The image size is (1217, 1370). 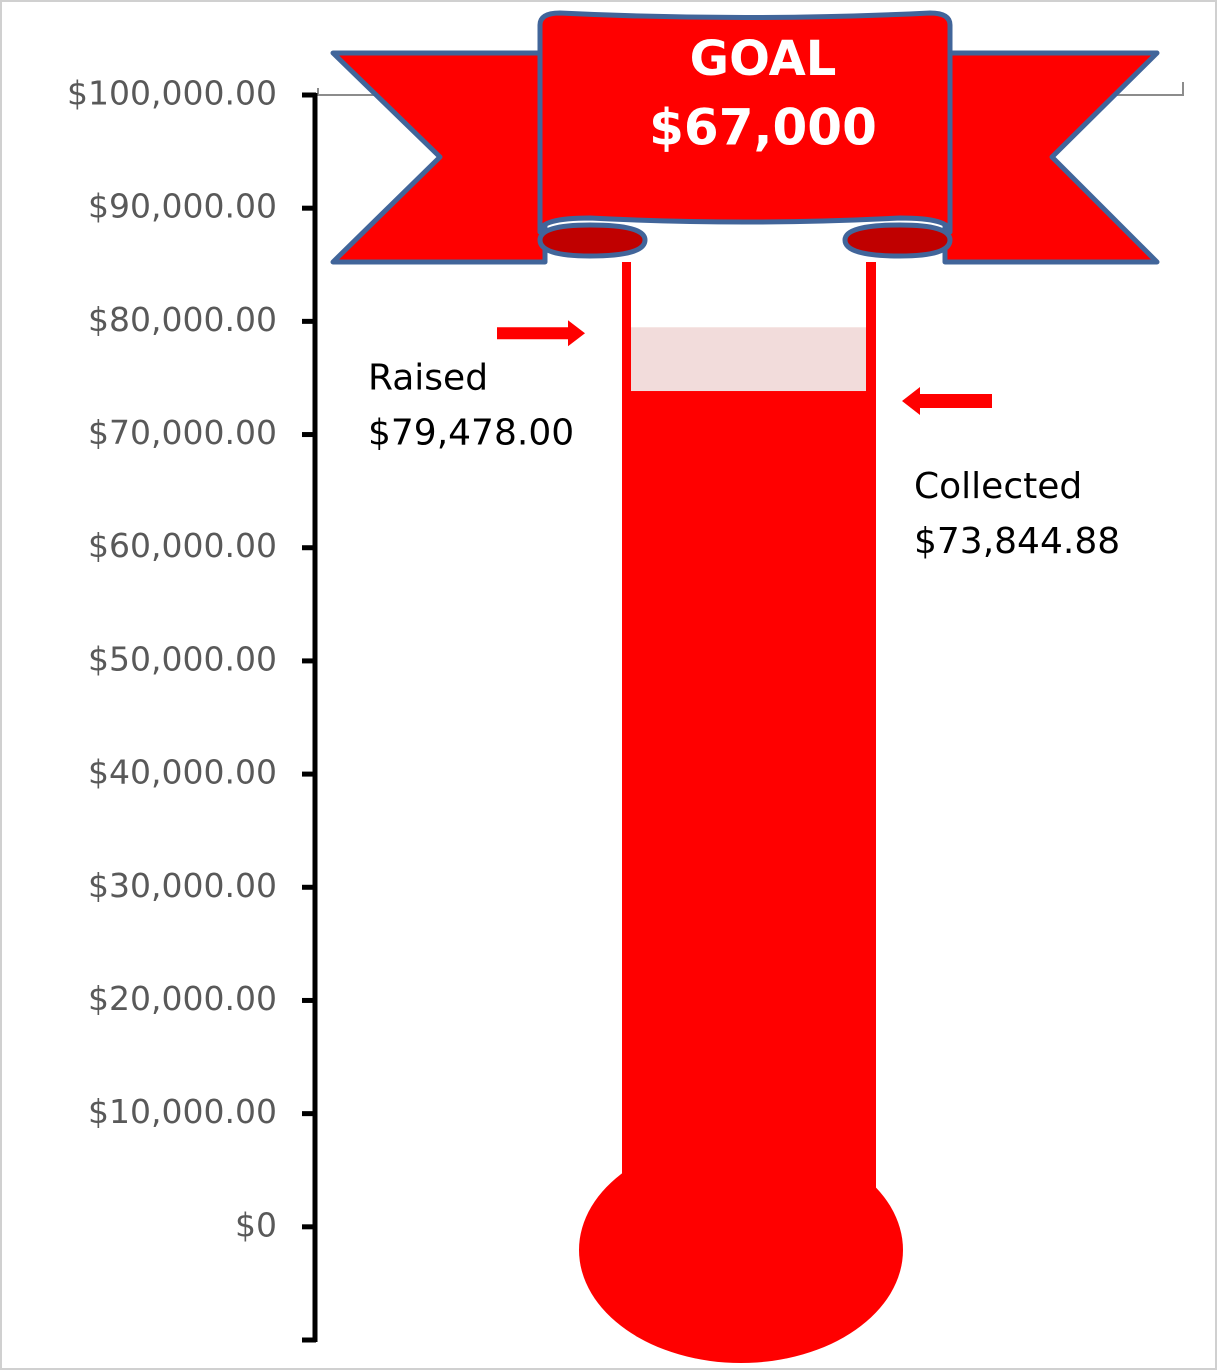 I want to click on banner-body, so click(x=745, y=122).